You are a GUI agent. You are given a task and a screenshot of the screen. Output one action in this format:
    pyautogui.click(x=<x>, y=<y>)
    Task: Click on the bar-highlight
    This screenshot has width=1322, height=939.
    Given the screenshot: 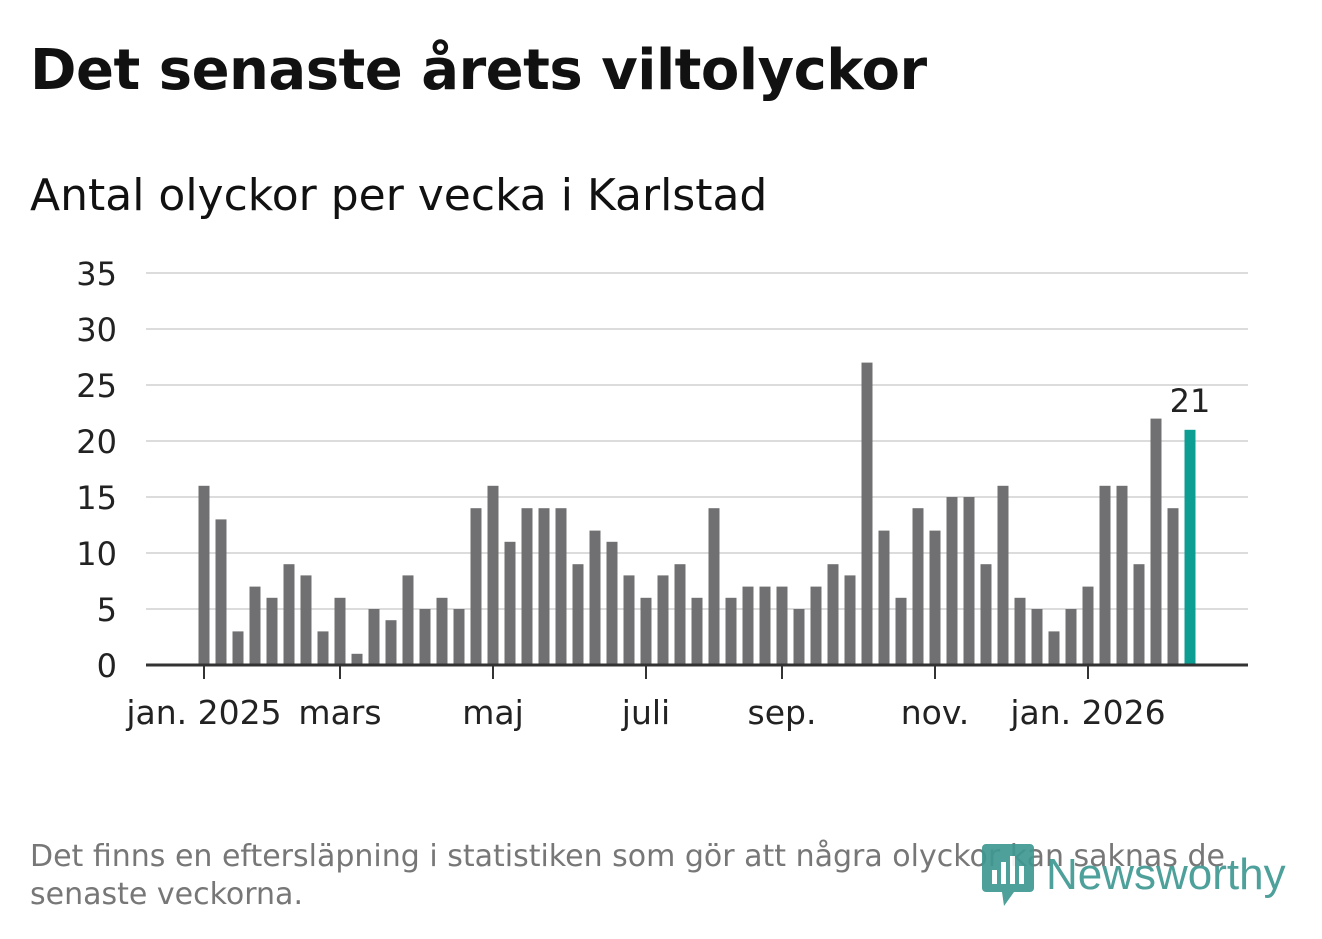 What is the action you would take?
    pyautogui.click(x=1190, y=547)
    